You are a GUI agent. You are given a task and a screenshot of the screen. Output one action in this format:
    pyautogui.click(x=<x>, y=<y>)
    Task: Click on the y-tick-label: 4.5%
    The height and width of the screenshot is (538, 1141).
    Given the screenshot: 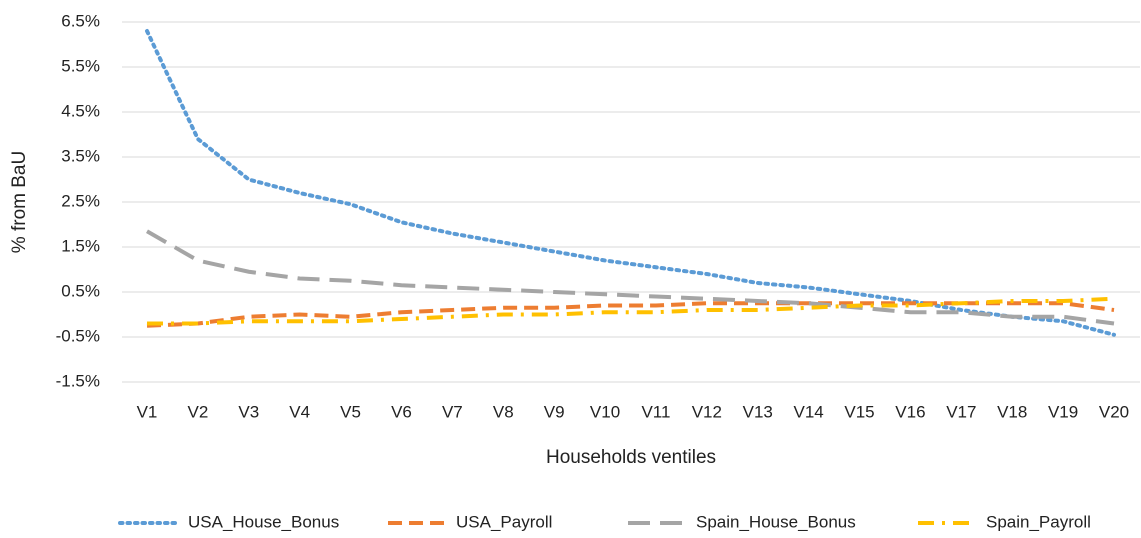 What is the action you would take?
    pyautogui.click(x=80, y=110)
    